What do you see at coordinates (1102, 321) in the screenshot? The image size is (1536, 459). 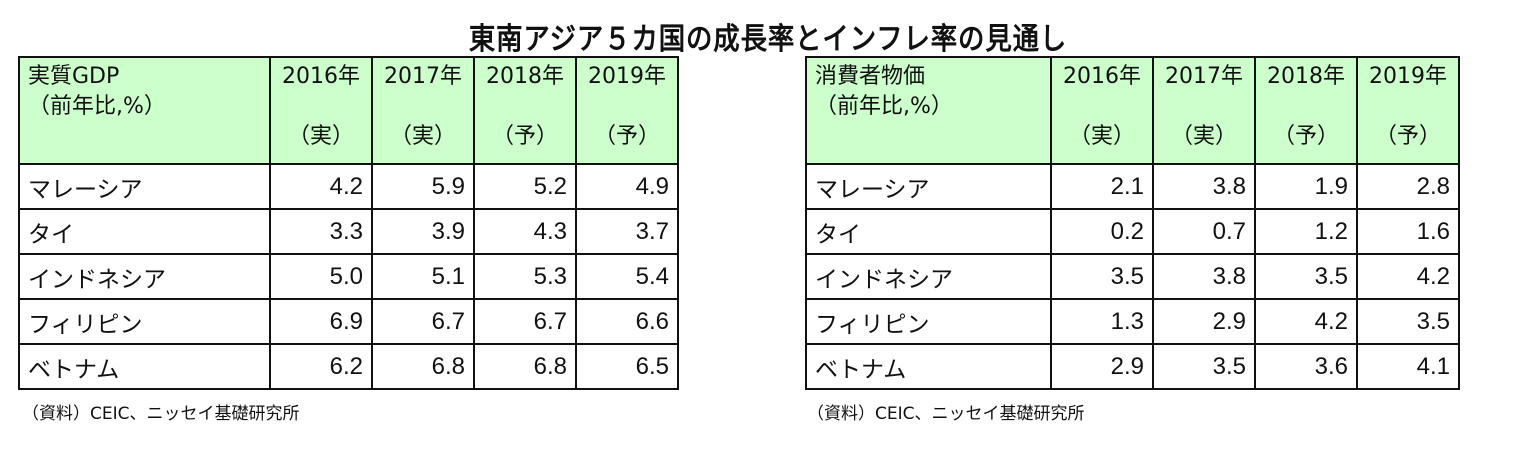 I see `value-cell: 1.3` at bounding box center [1102, 321].